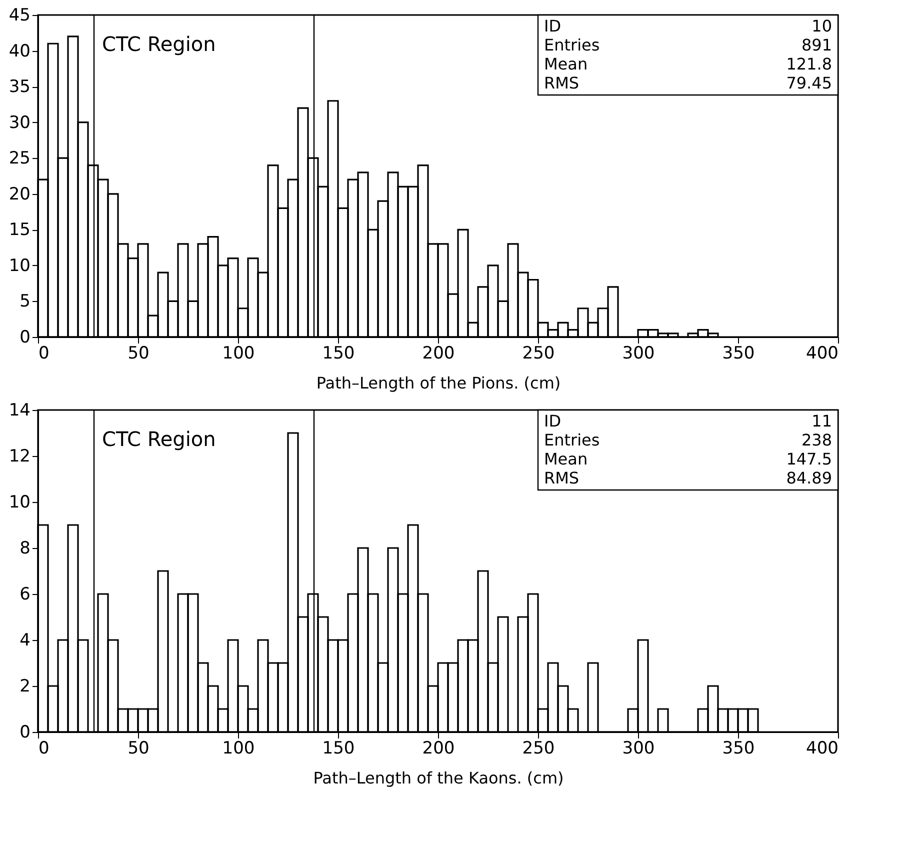 The width and height of the screenshot is (904, 843). Describe the element at coordinates (19, 194) in the screenshot. I see `y-tick-label: 20` at that location.